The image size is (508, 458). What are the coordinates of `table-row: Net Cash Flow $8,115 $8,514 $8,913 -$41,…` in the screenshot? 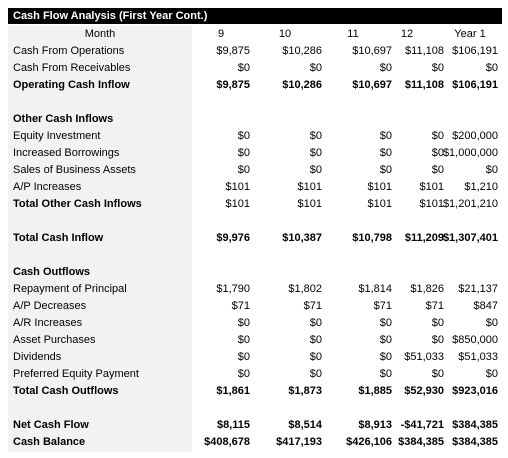 It's located at (255, 425).